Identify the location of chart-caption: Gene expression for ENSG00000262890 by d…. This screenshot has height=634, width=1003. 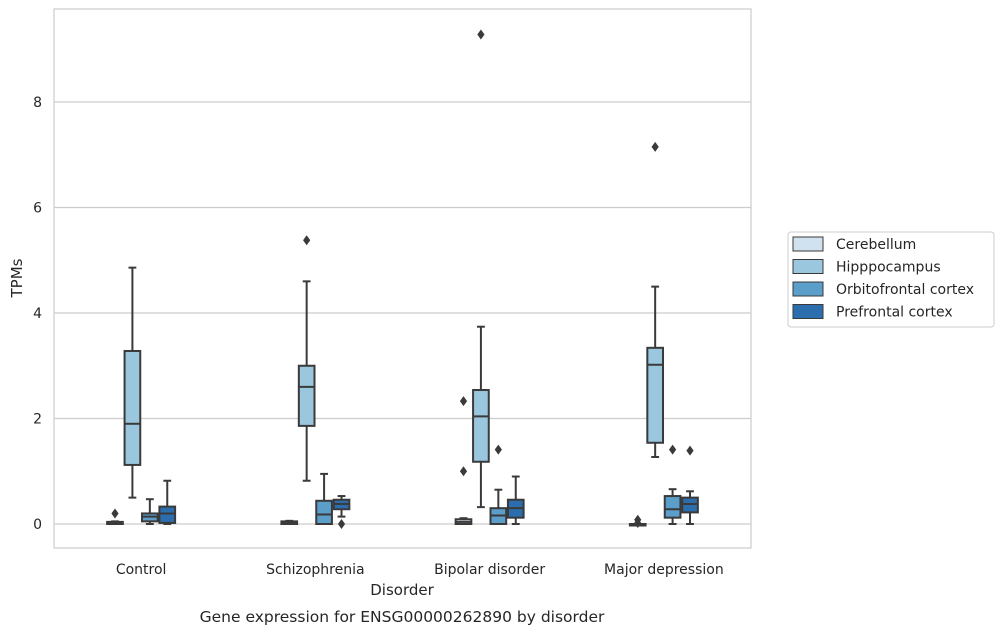
(402, 617).